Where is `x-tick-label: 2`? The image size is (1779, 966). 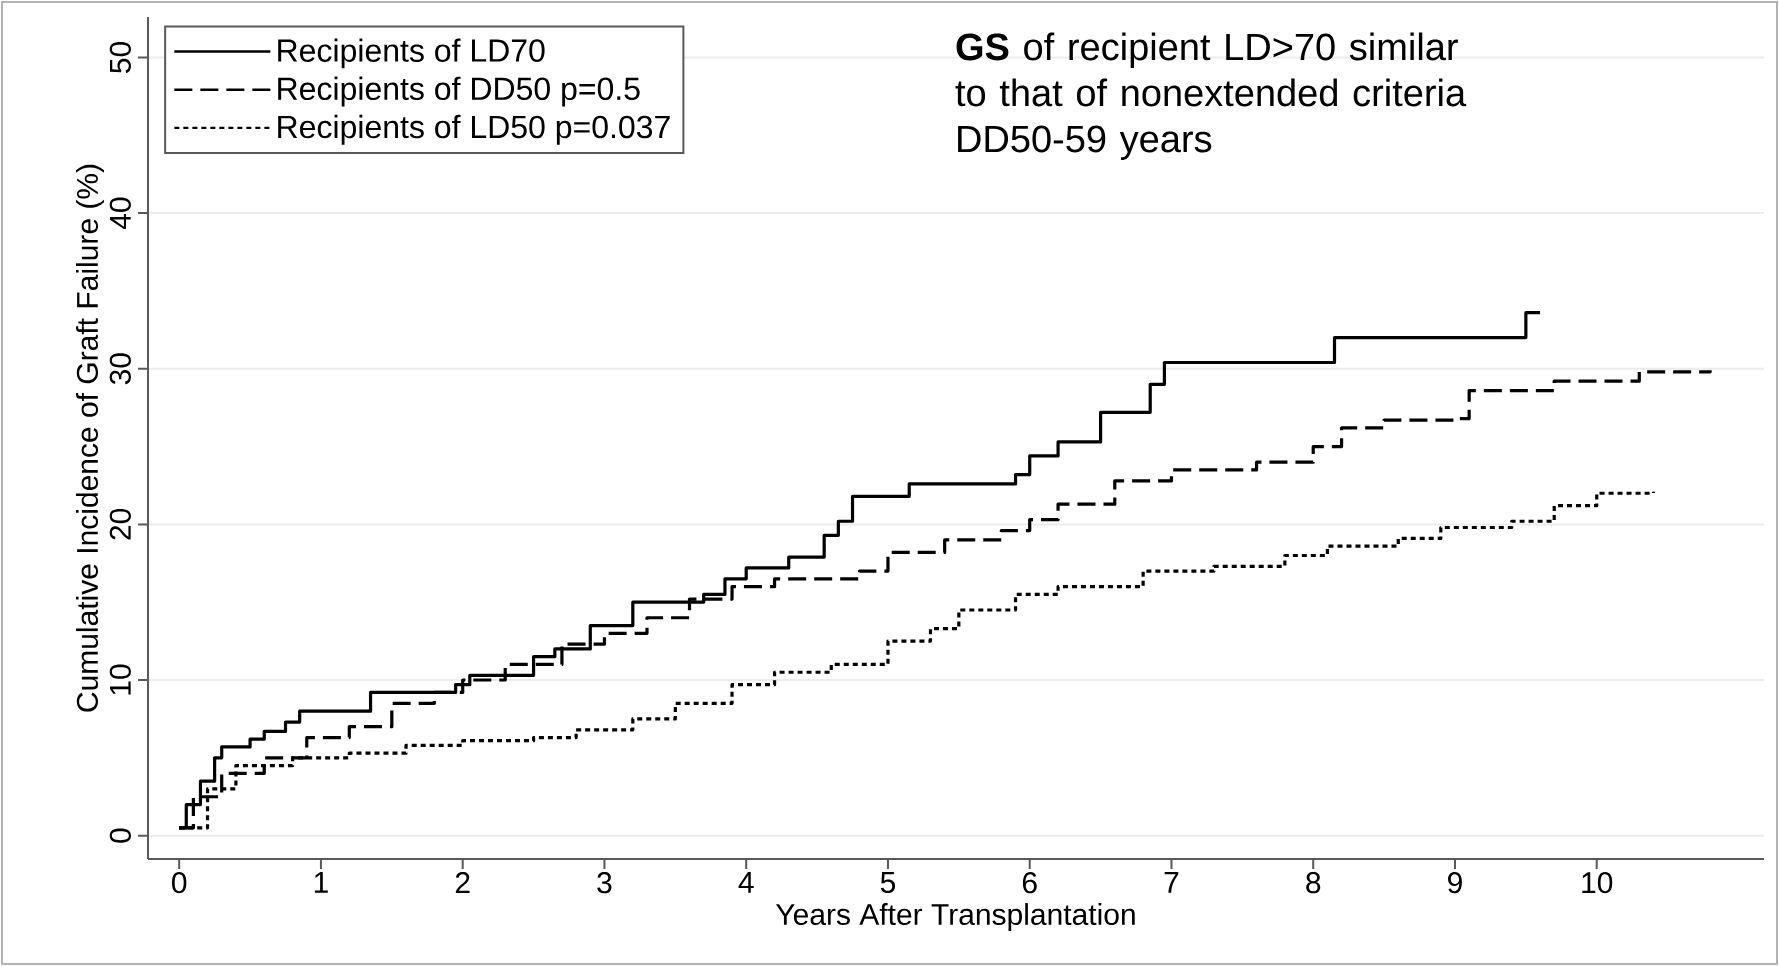
x-tick-label: 2 is located at coordinates (462, 883).